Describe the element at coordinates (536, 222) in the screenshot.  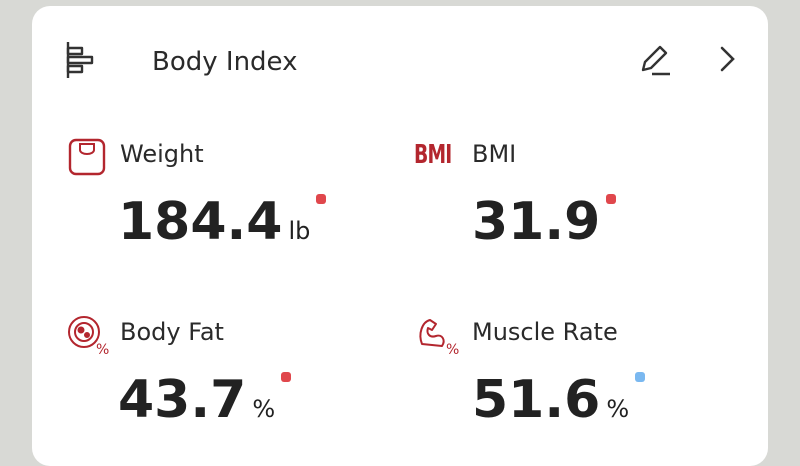
I see `metric-value: 31.9` at that location.